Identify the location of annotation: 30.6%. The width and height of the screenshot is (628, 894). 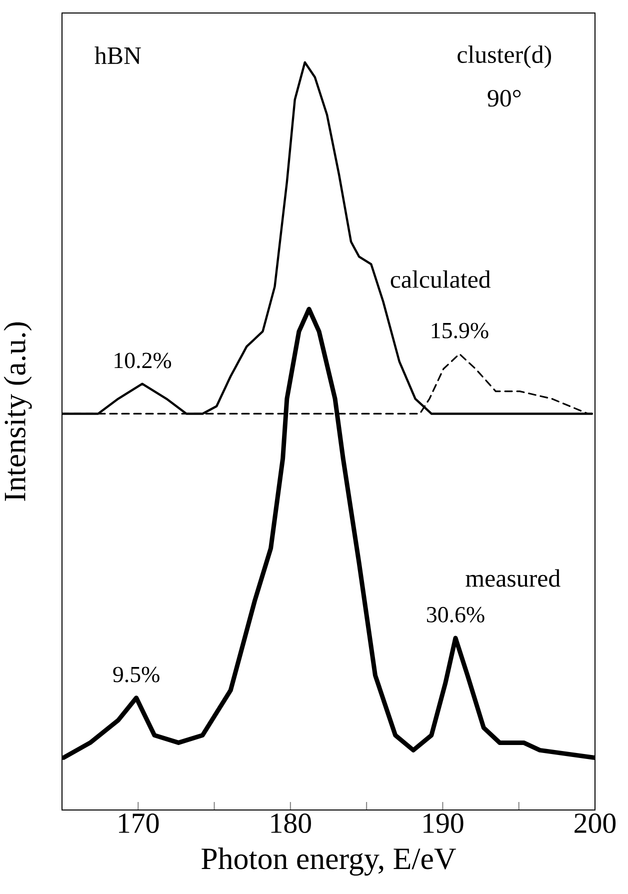
(455, 614).